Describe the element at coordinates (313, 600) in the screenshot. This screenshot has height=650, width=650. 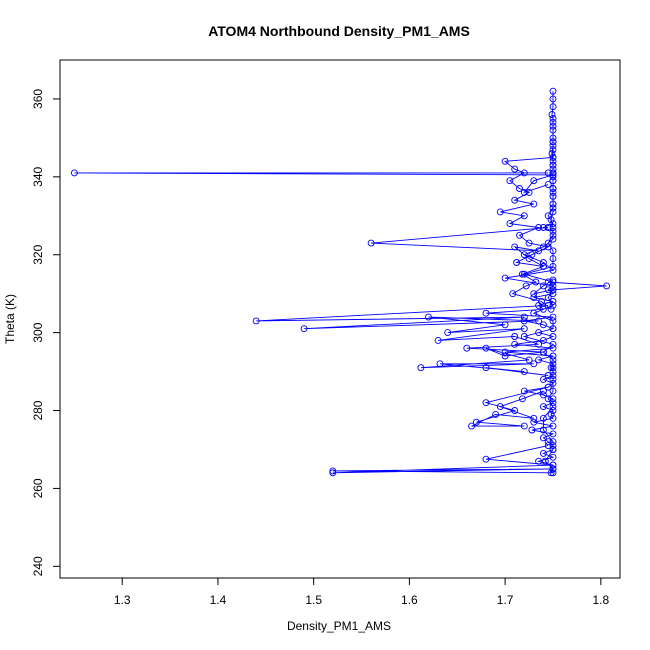
I see `x-tick-label: 1.5` at that location.